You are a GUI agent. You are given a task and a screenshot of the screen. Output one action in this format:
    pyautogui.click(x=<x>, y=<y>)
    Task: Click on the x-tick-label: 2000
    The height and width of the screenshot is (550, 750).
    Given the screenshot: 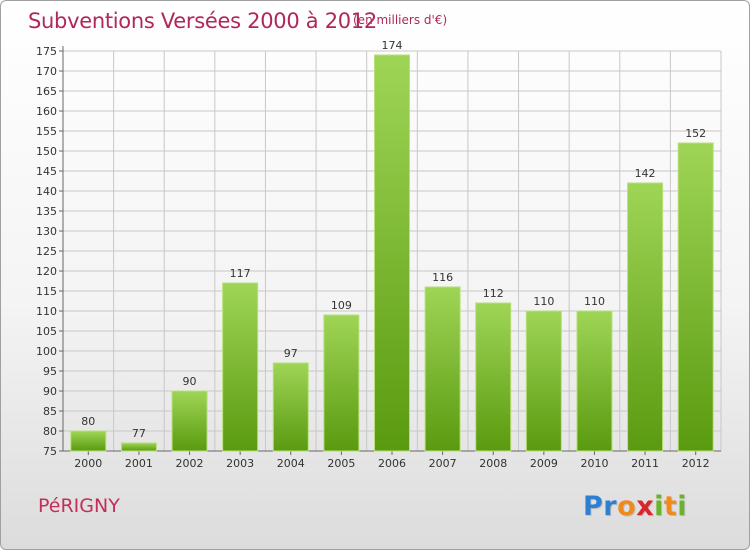 What is the action you would take?
    pyautogui.click(x=88, y=463)
    